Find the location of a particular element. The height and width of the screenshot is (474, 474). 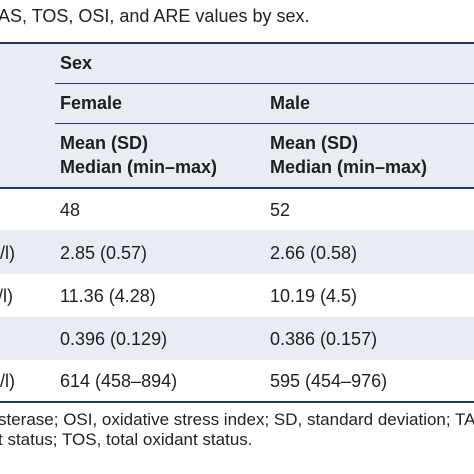

header-bottom-rule is located at coordinates (237, 188).